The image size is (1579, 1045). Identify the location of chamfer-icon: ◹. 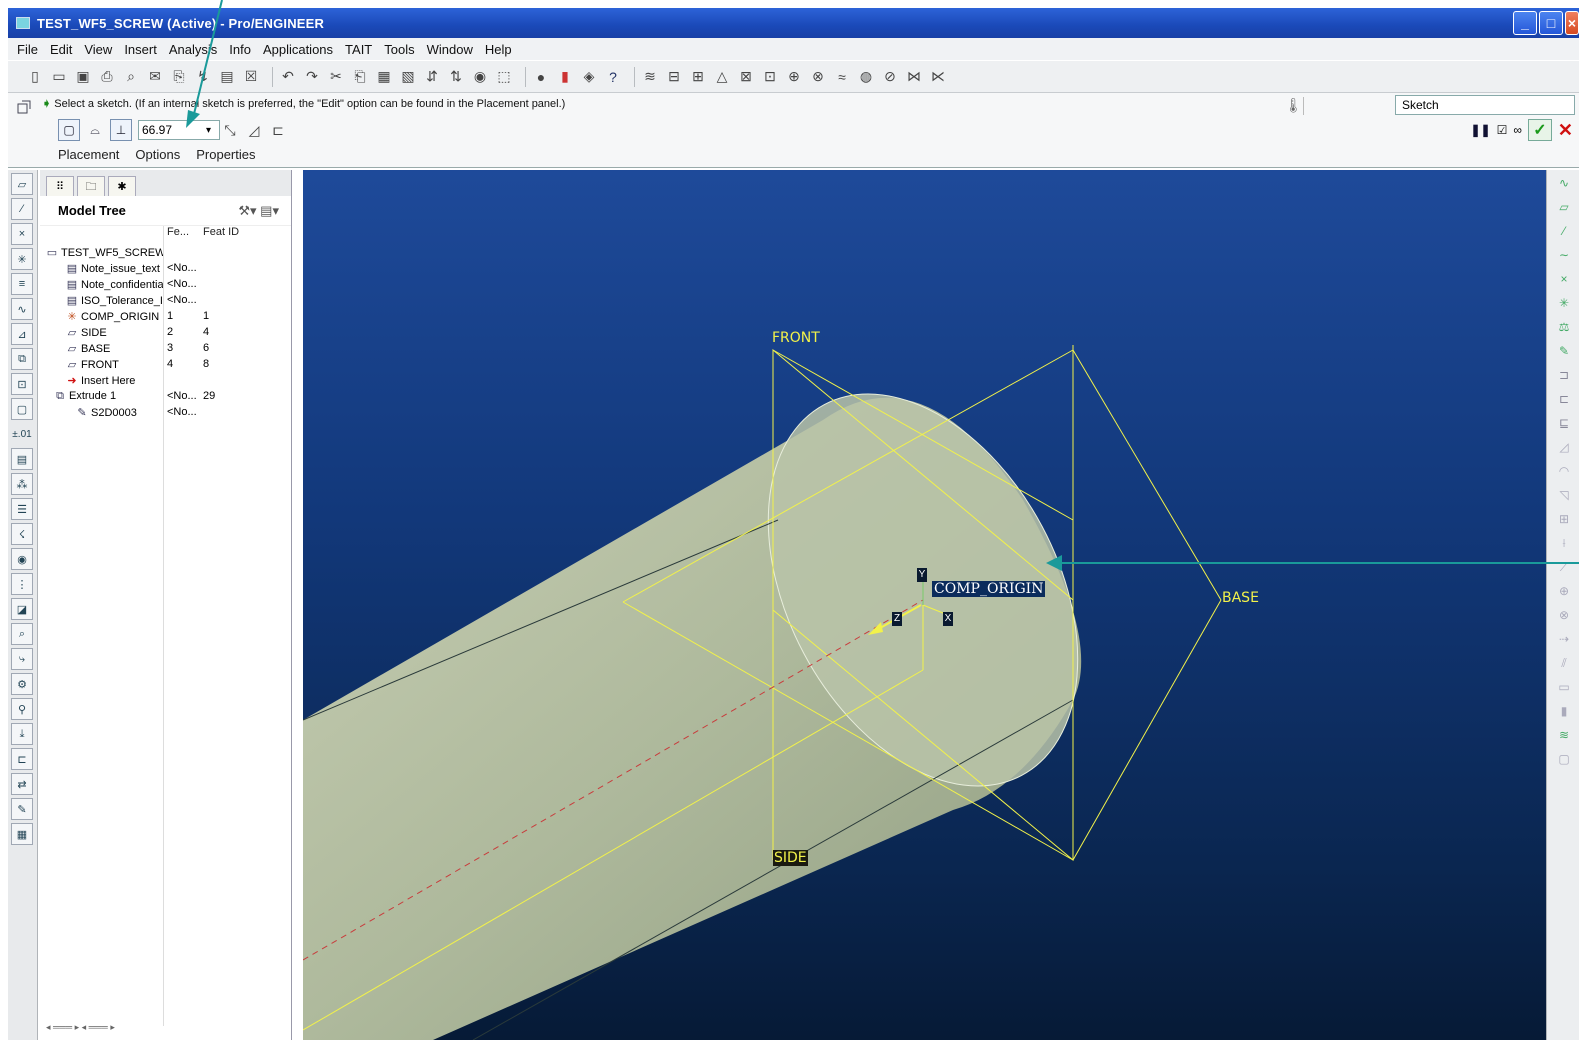
(1564, 495).